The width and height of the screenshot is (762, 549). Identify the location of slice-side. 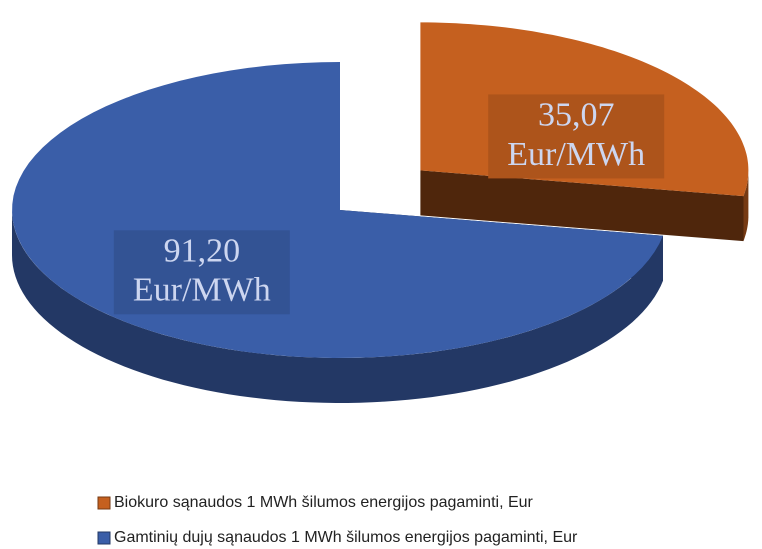
(746, 206).